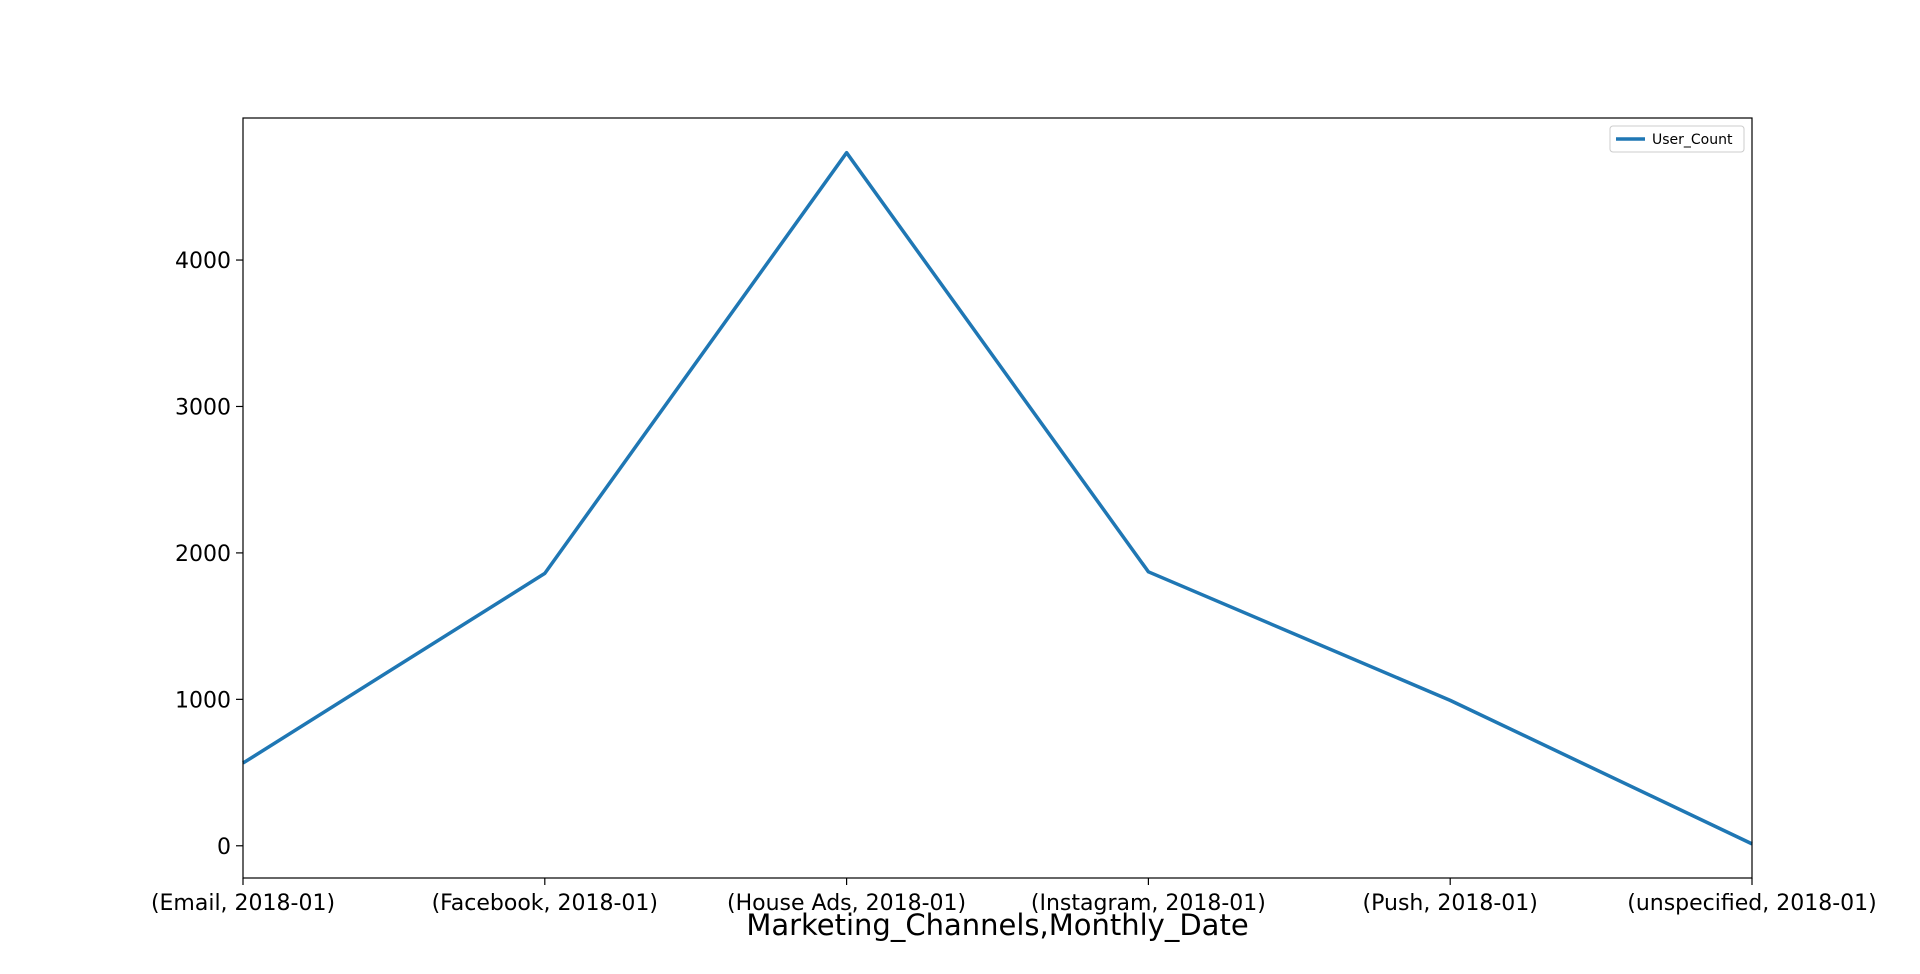 This screenshot has width=1920, height=974. I want to click on y-tick-label: 0, so click(224, 847).